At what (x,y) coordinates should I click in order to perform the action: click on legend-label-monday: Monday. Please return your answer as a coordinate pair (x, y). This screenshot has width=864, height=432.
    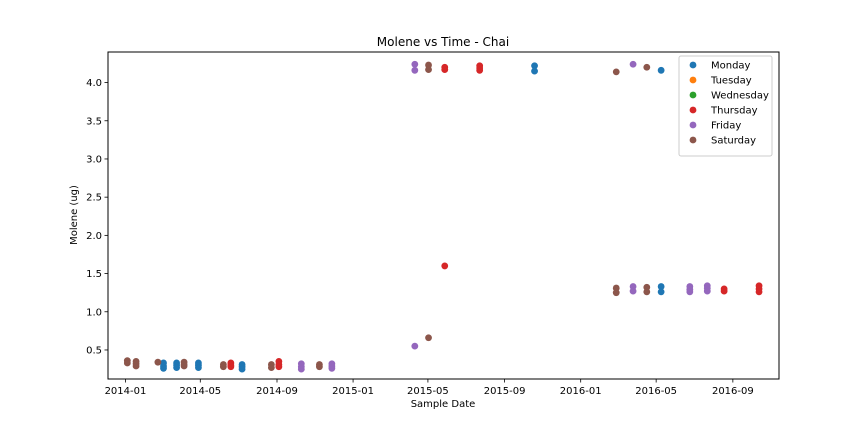
    Looking at the image, I should click on (731, 66).